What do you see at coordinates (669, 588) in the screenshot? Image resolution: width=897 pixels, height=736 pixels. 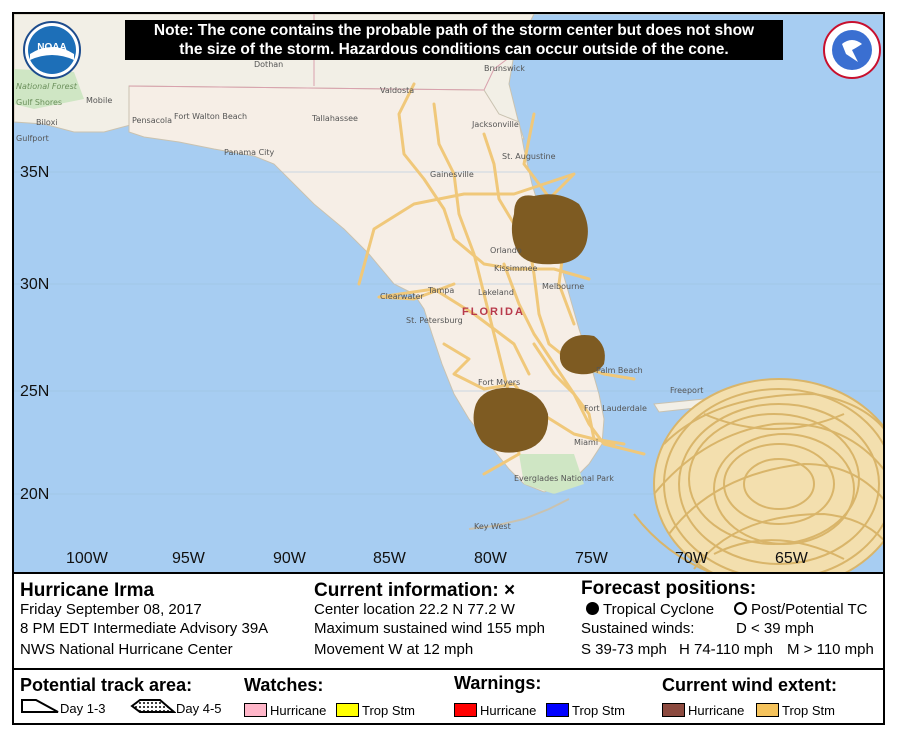 I see `forecast-heading: Forecast positions:` at bounding box center [669, 588].